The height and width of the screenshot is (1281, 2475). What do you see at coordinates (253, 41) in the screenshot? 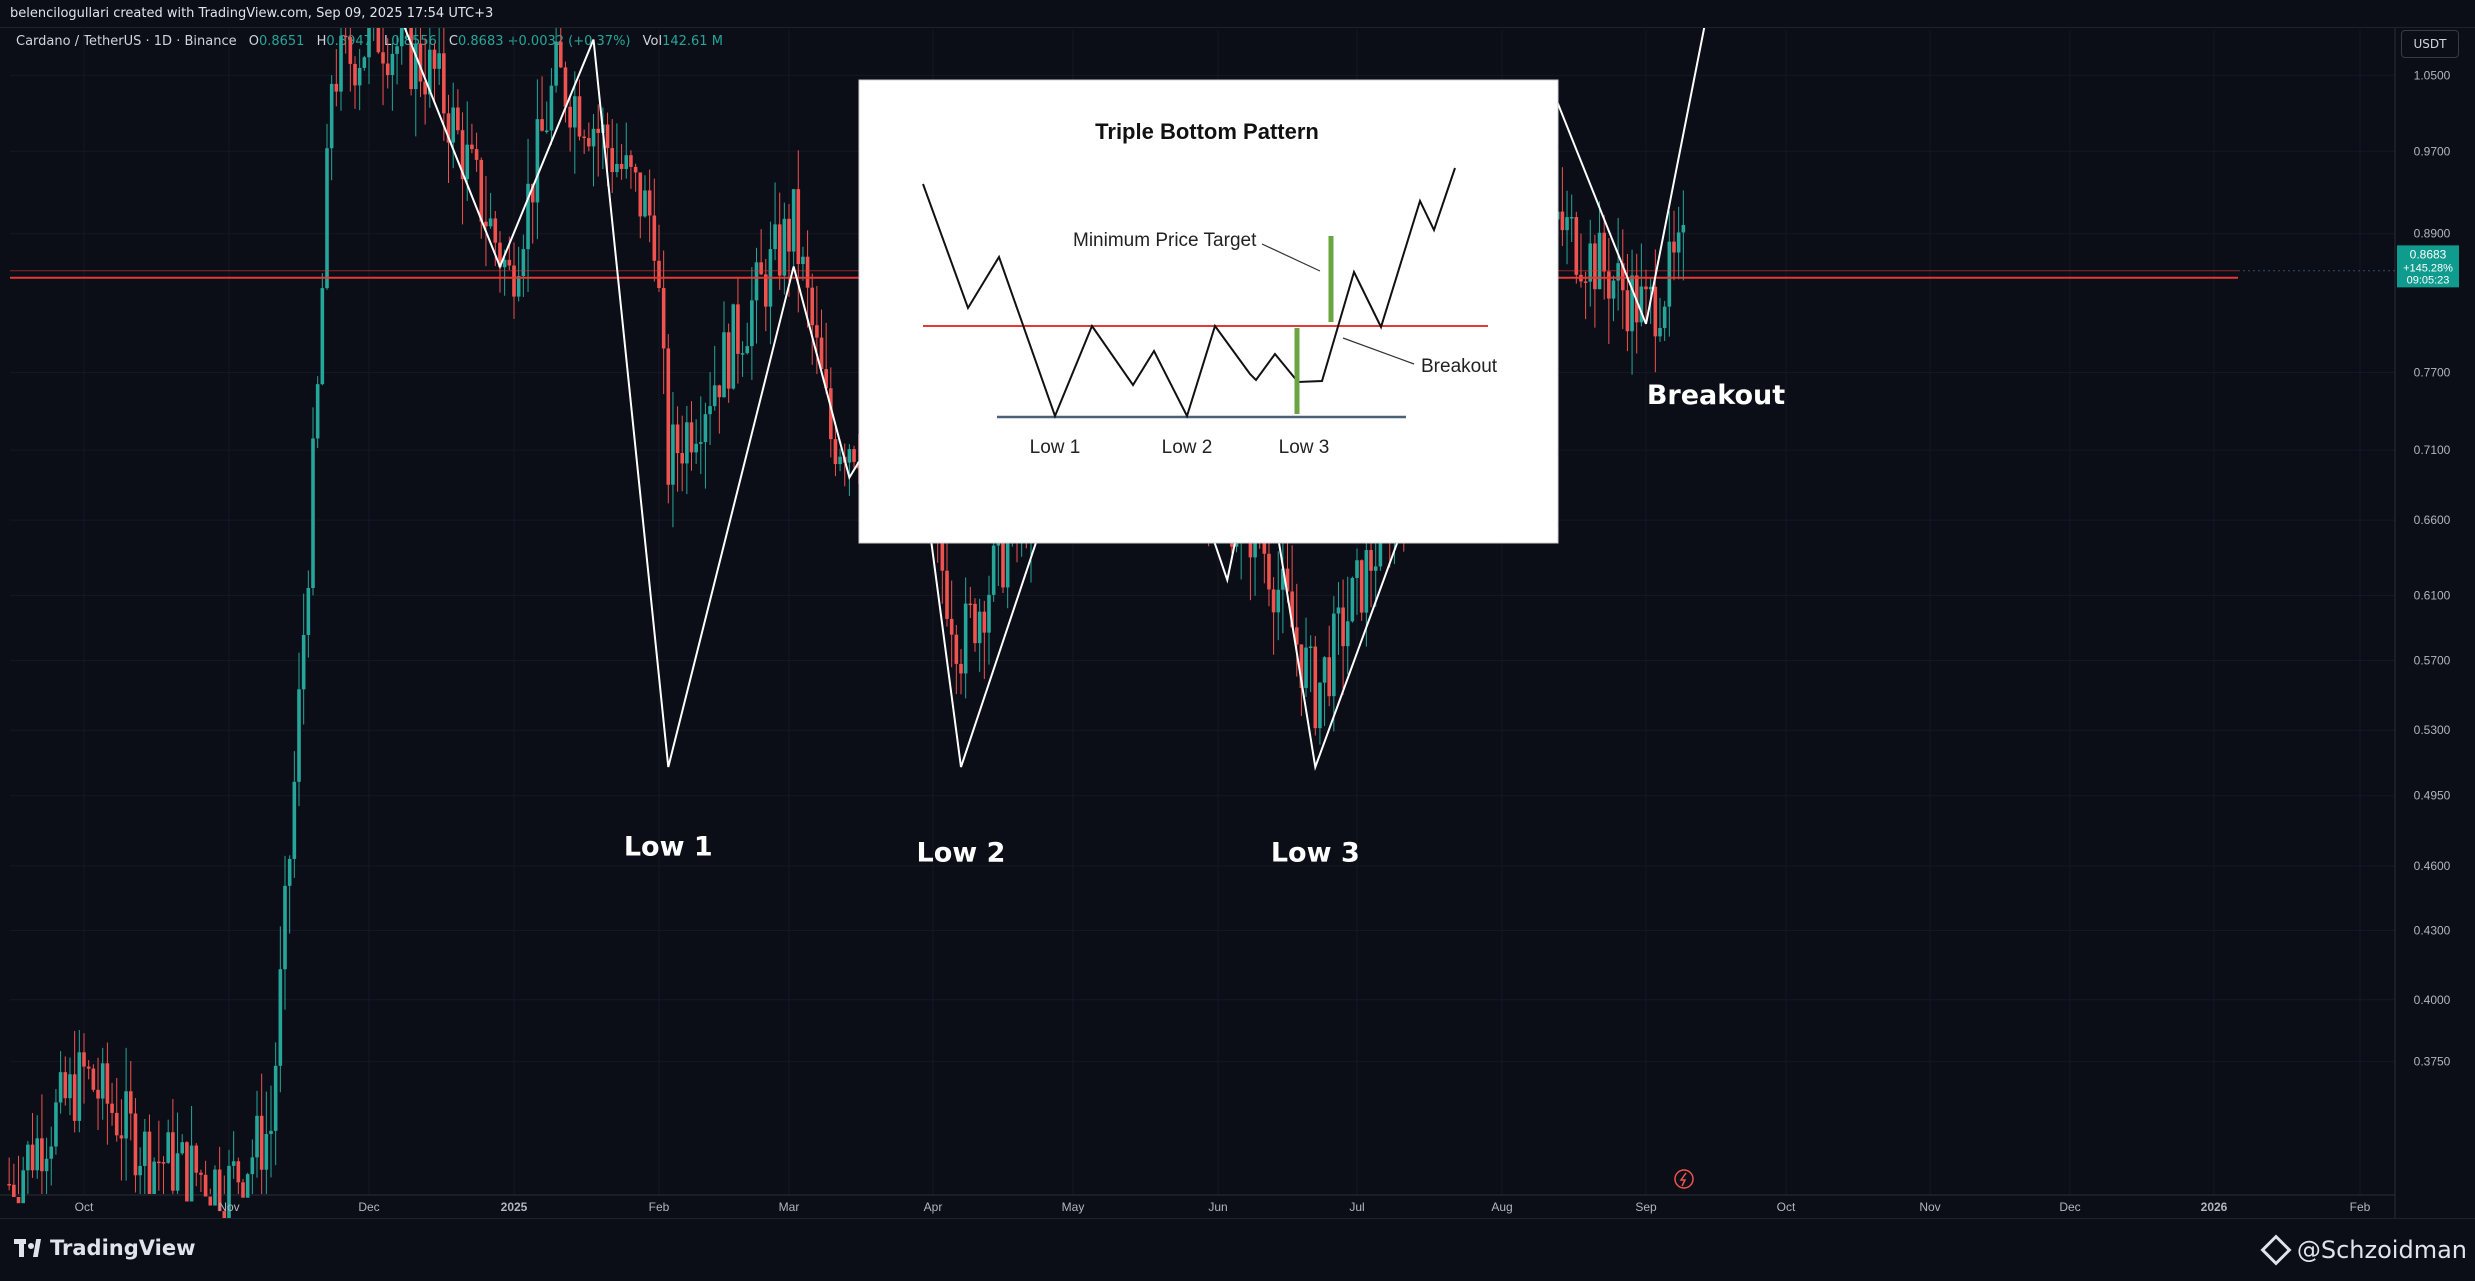
I see `open-label: O` at bounding box center [253, 41].